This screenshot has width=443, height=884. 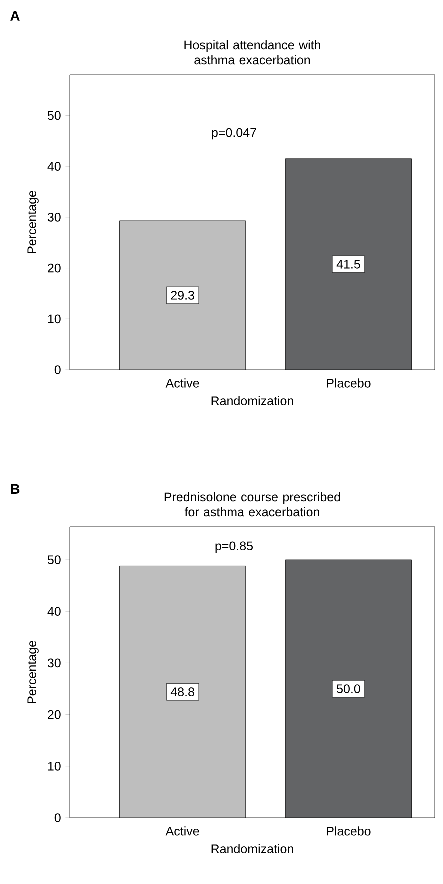 I want to click on data-label: 29.3, so click(x=182, y=295).